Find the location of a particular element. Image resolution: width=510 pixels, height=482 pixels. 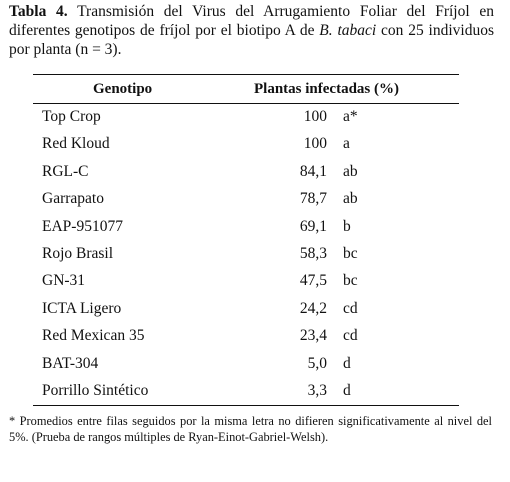

genotype-cell: Garrapato is located at coordinates (73, 199).